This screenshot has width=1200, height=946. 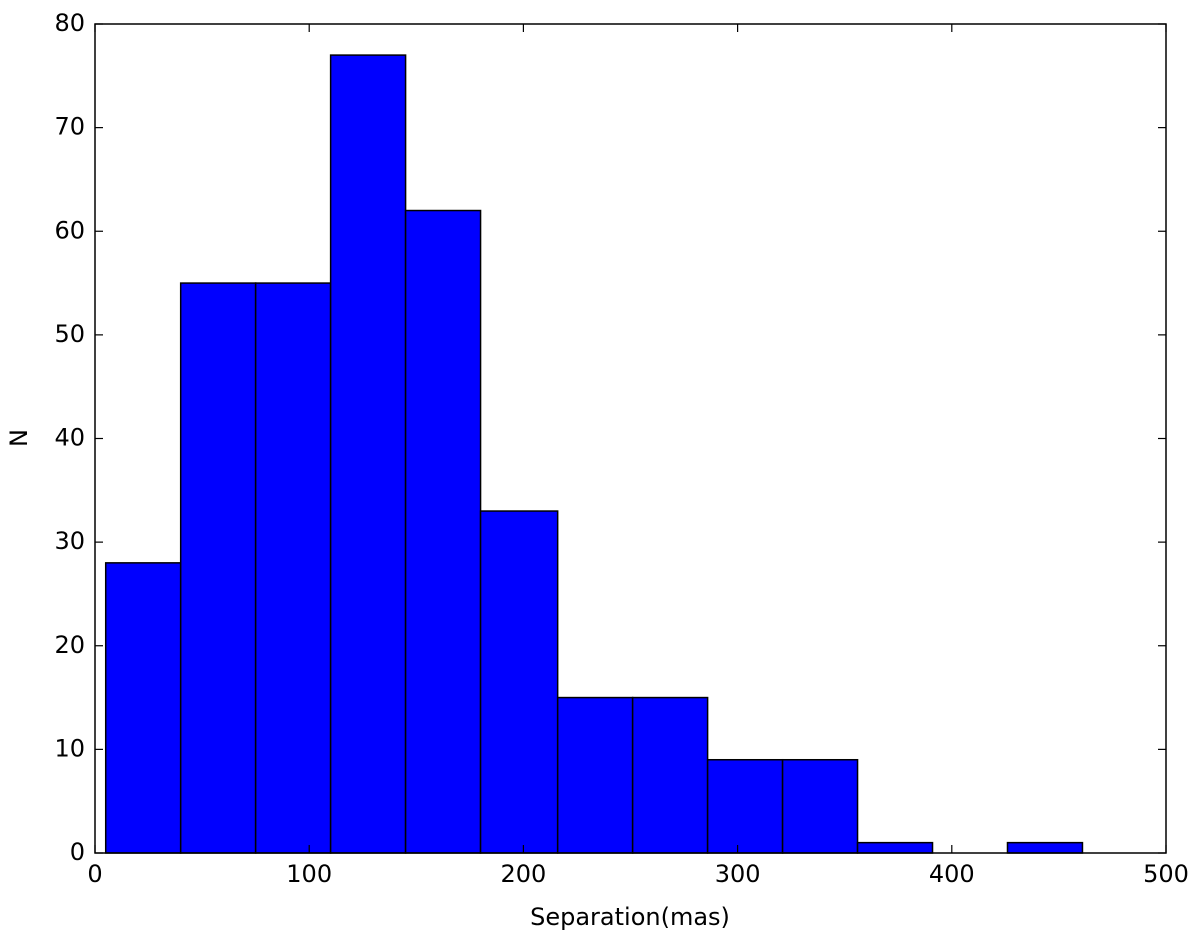 I want to click on y-tick-label: 70, so click(x=69, y=127).